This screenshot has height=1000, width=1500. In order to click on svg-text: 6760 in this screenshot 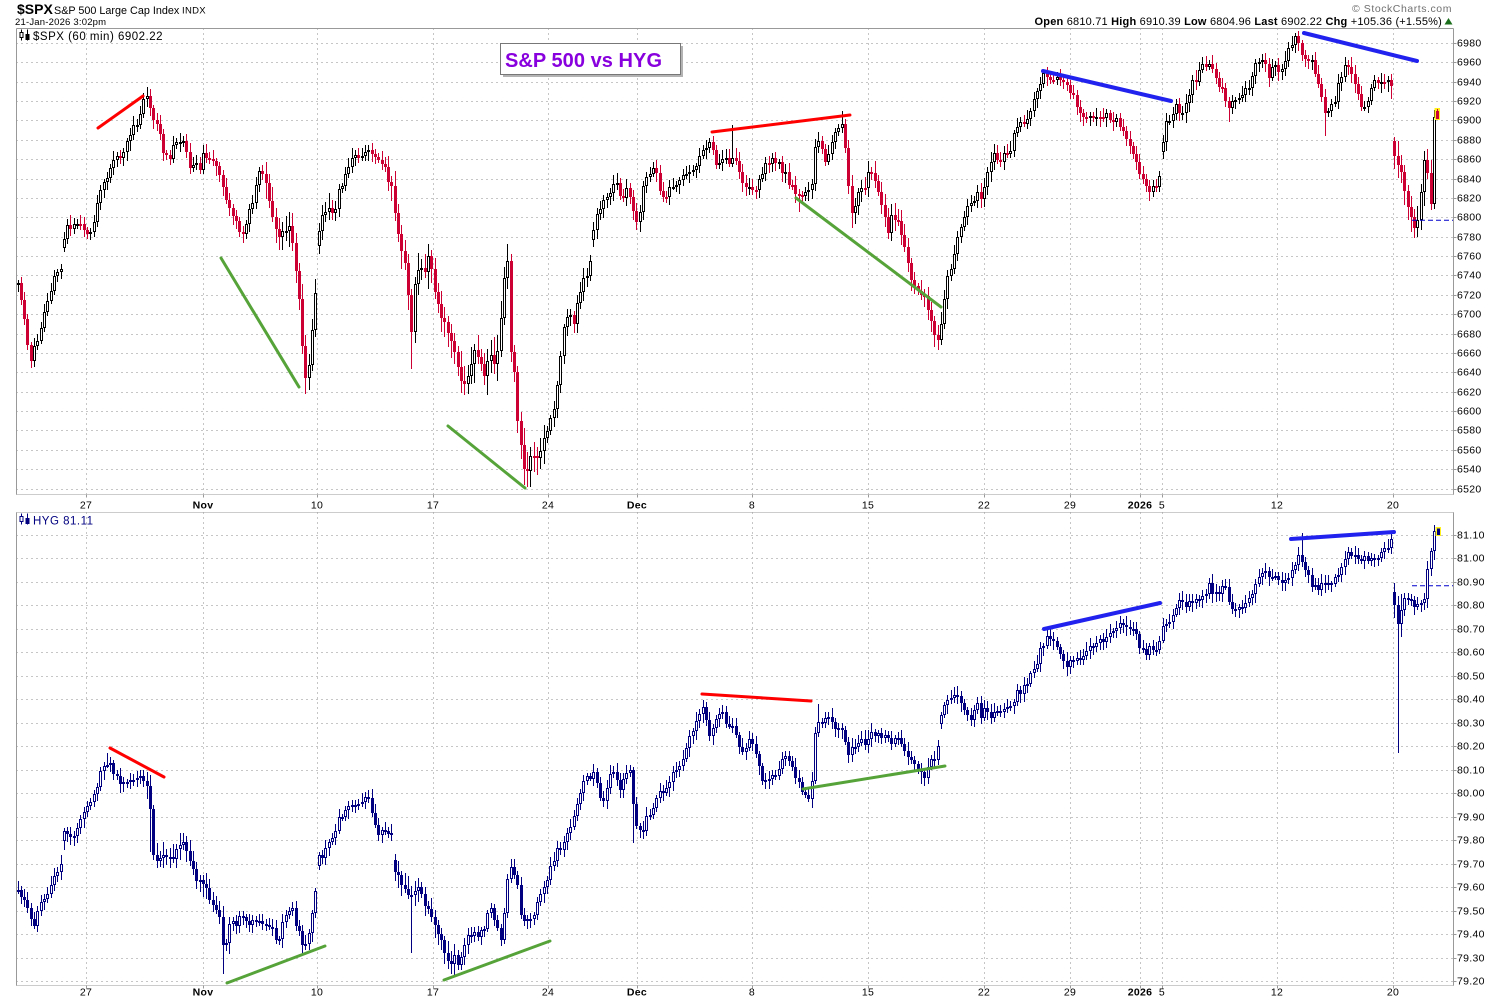, I will do `click(1469, 257)`.